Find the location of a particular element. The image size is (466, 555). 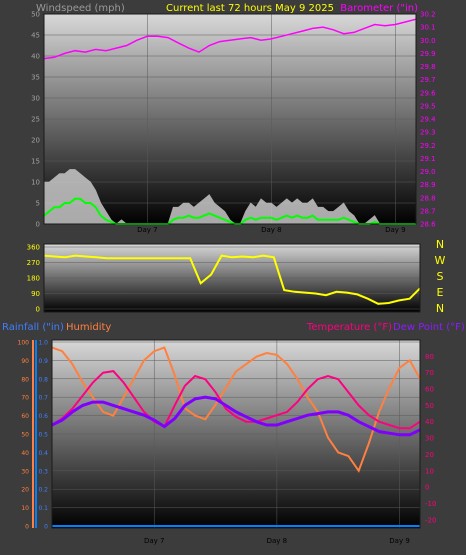

humidity-axis-label: Humidity is located at coordinates (88, 327).